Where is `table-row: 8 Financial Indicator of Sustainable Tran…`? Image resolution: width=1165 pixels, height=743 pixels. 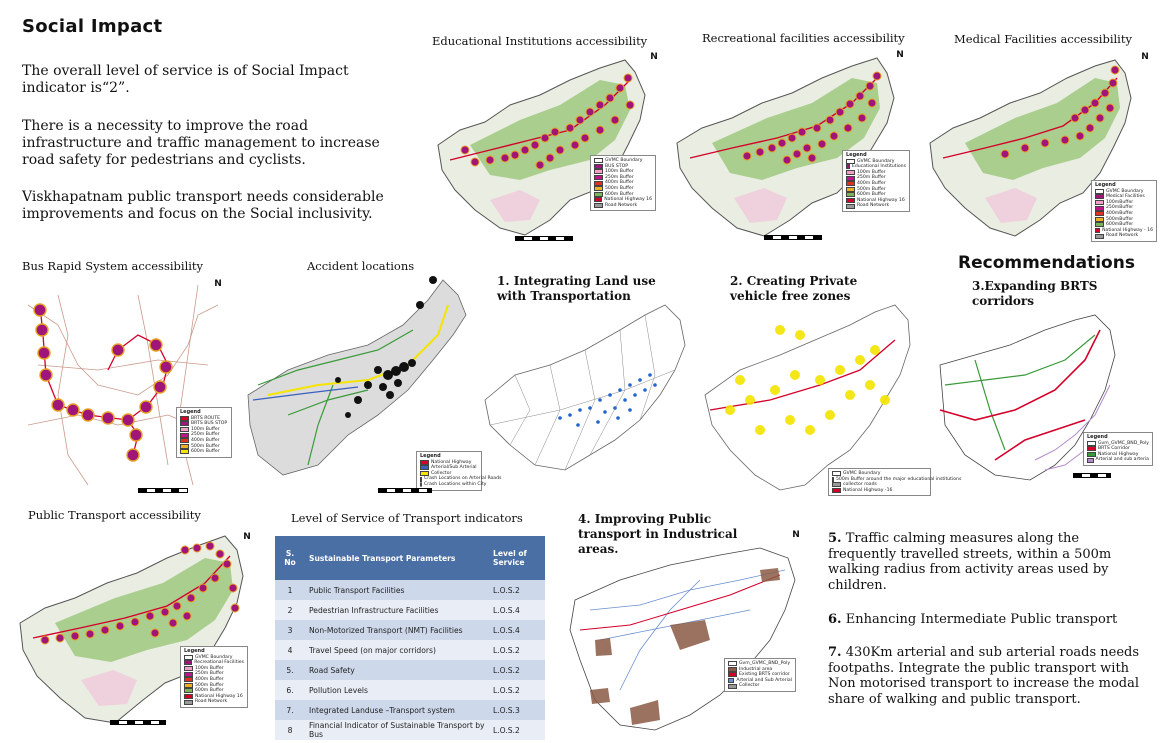
table-row: 8 Financial Indicator of Sustainable Tran… is located at coordinates (410, 730).